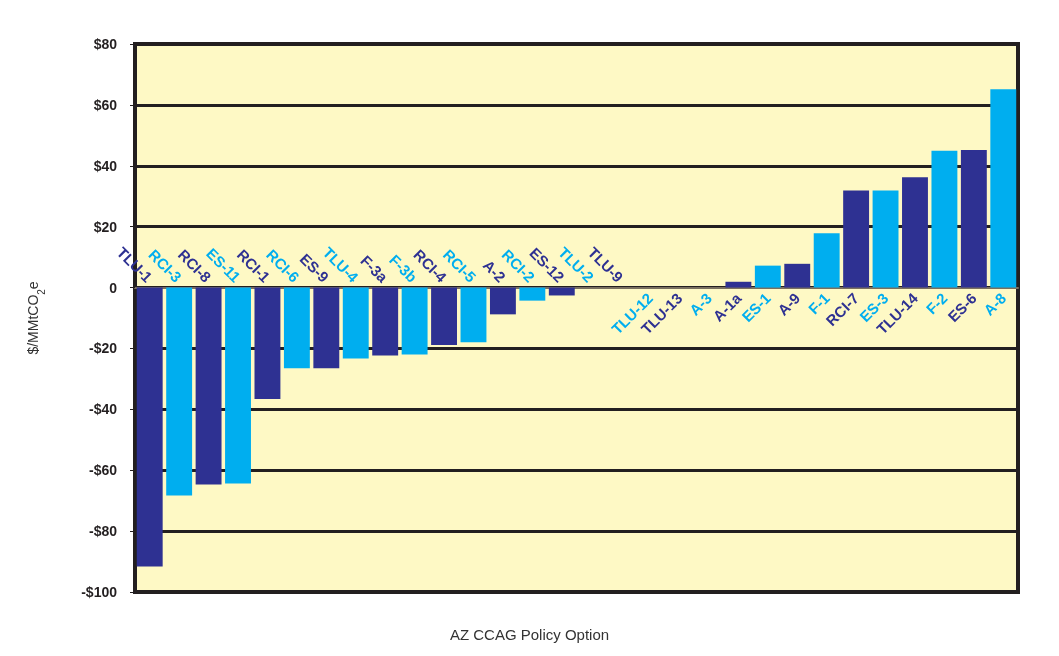  Describe the element at coordinates (103, 531) in the screenshot. I see `y-tick-label: -$80` at that location.